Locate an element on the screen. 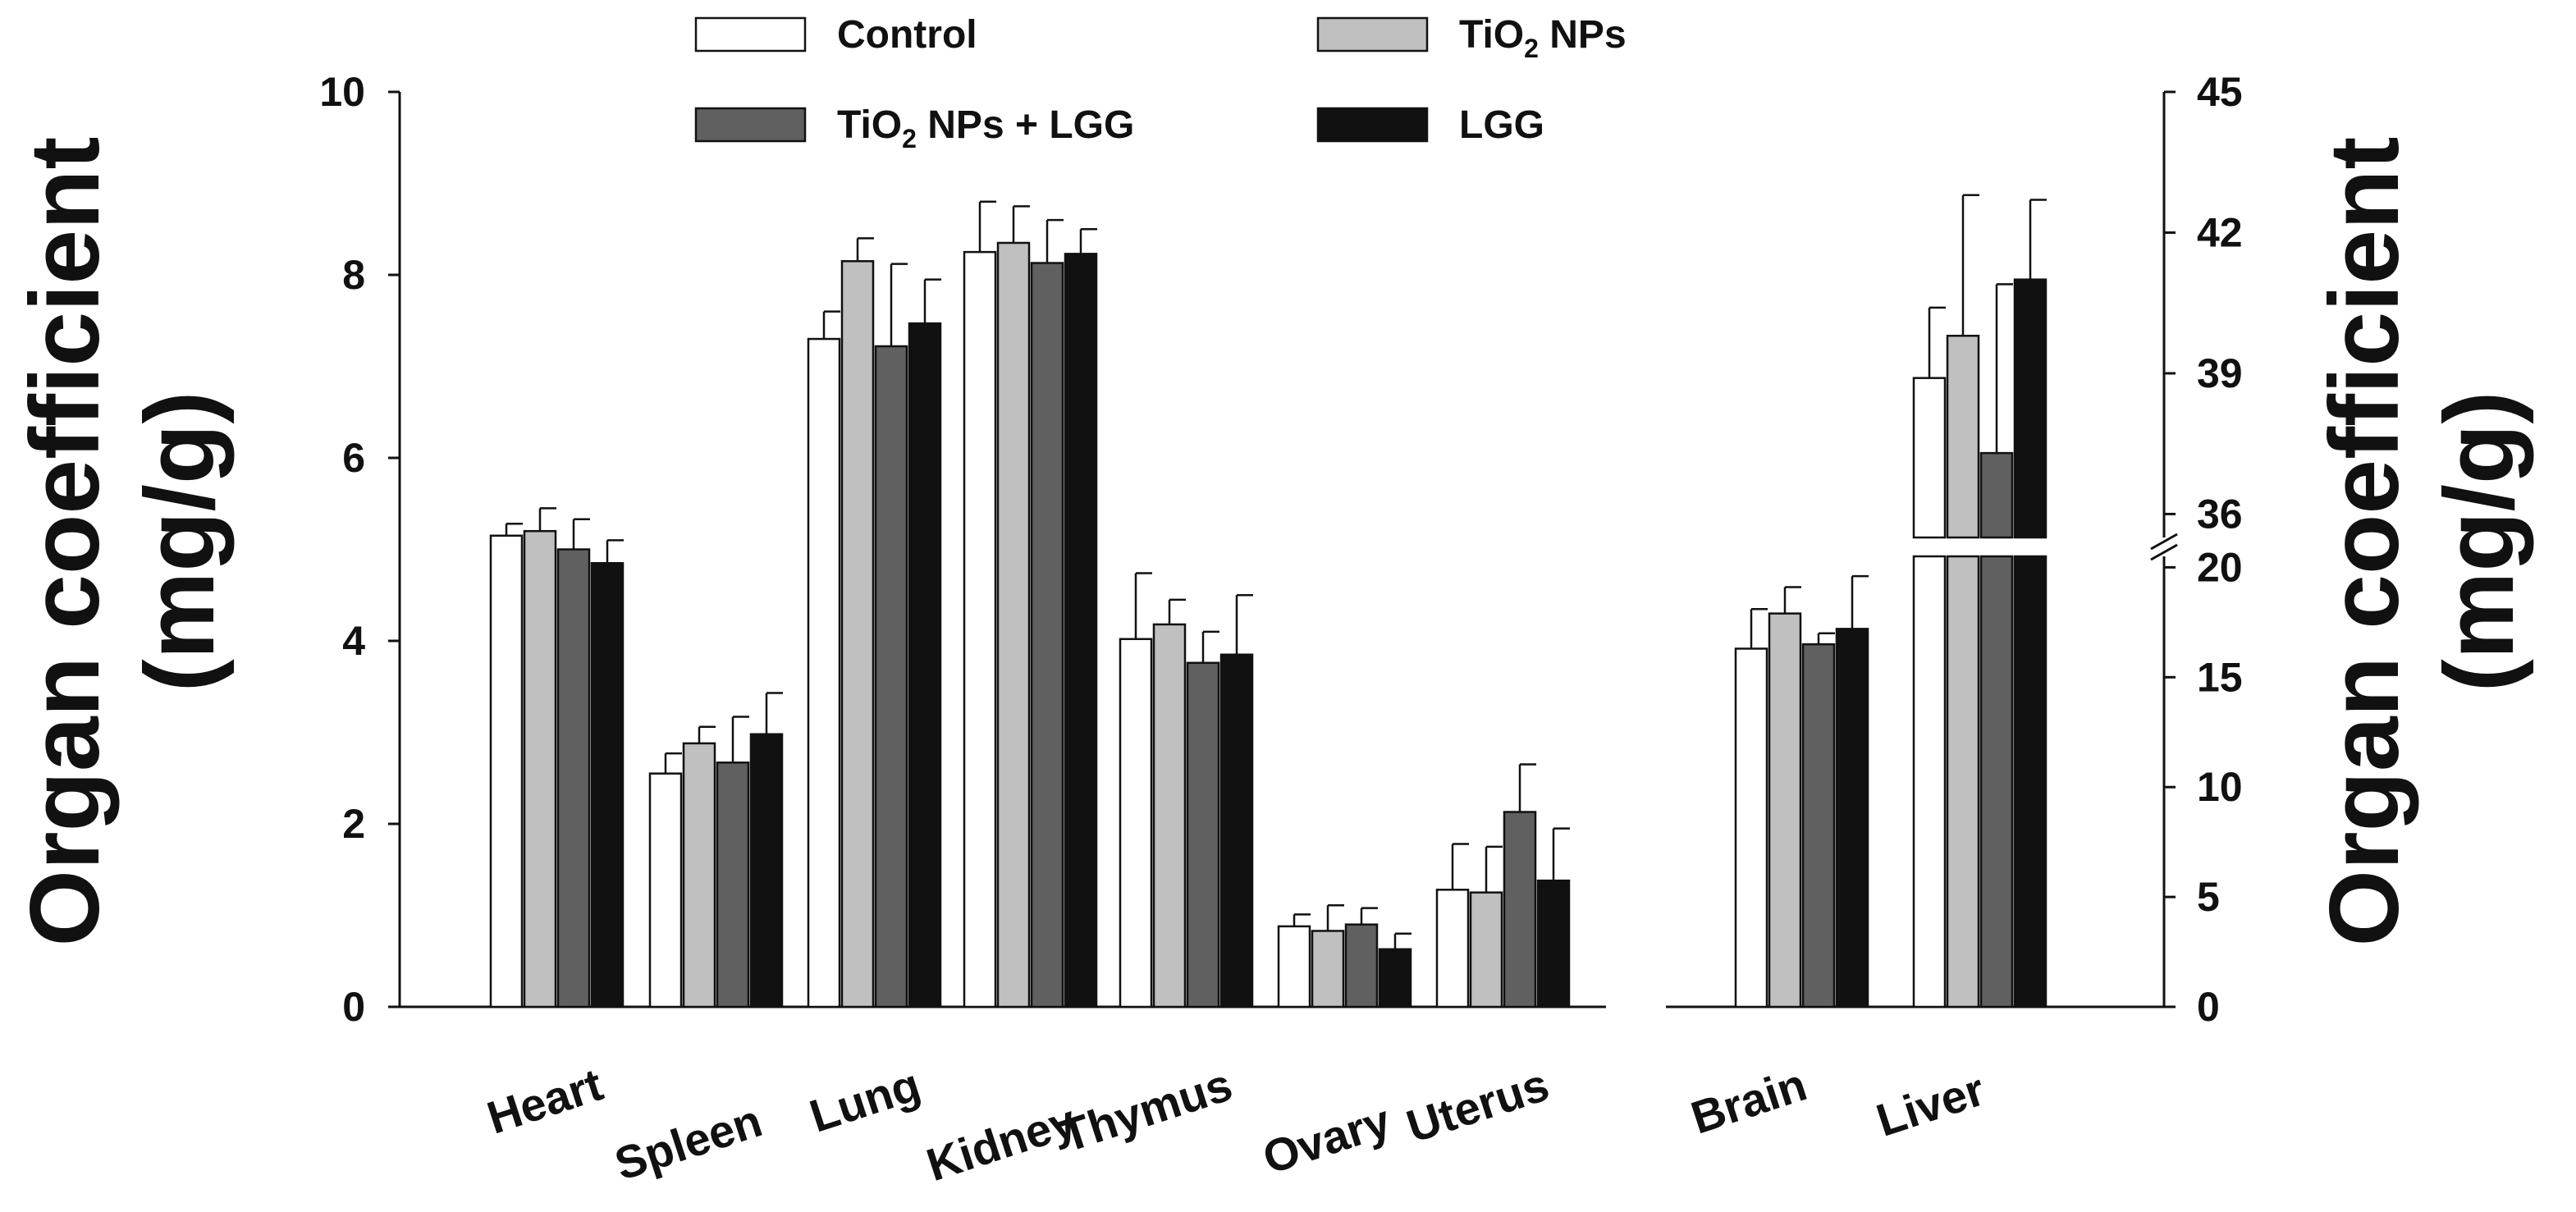 This screenshot has height=1212, width=2576. error-bar-uterus-tio2-nps is located at coordinates (1494, 869).